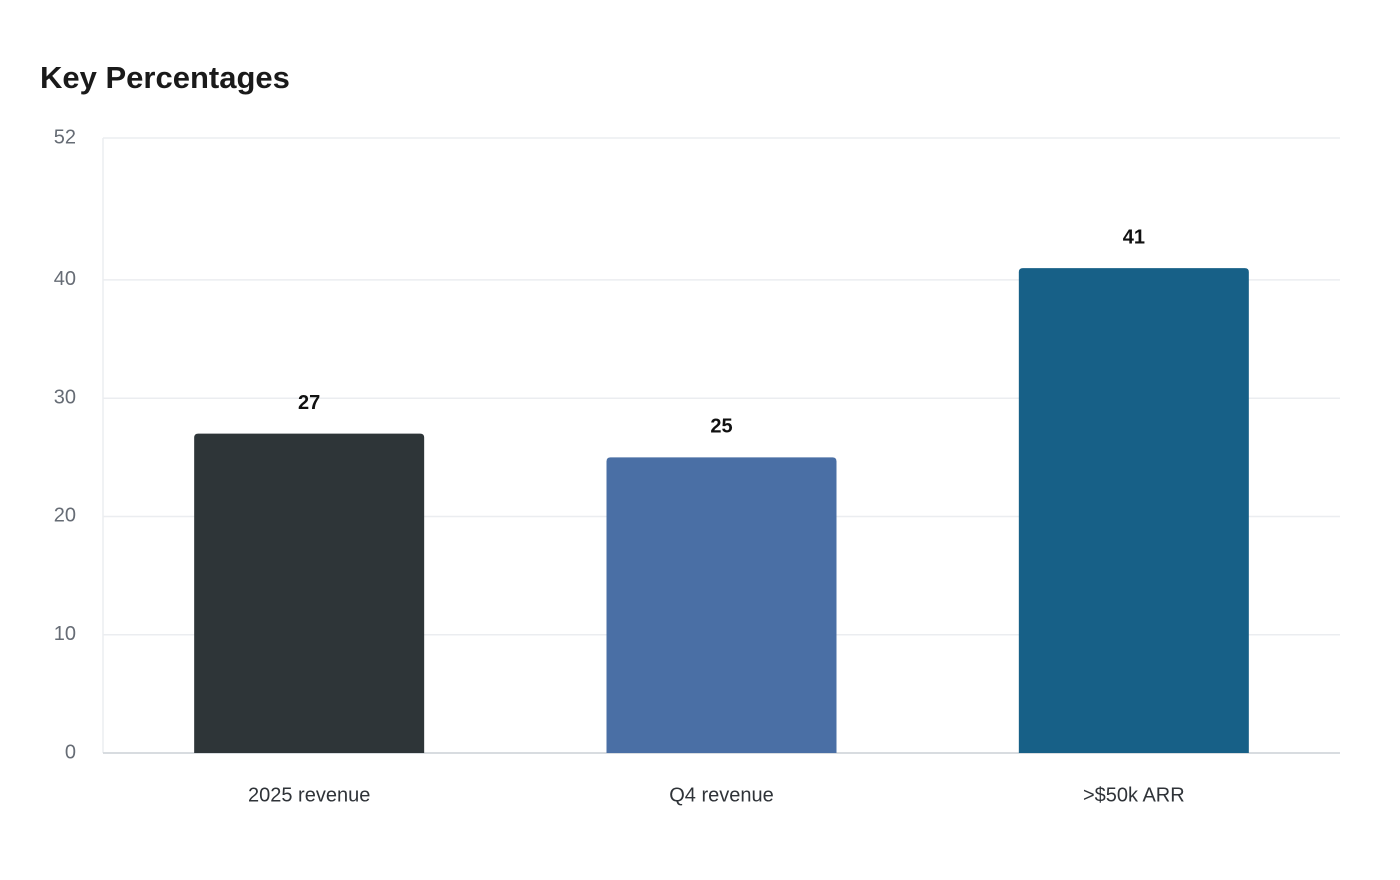 The image size is (1400, 880). What do you see at coordinates (165, 77) in the screenshot?
I see `chart-title: Key Percentages` at bounding box center [165, 77].